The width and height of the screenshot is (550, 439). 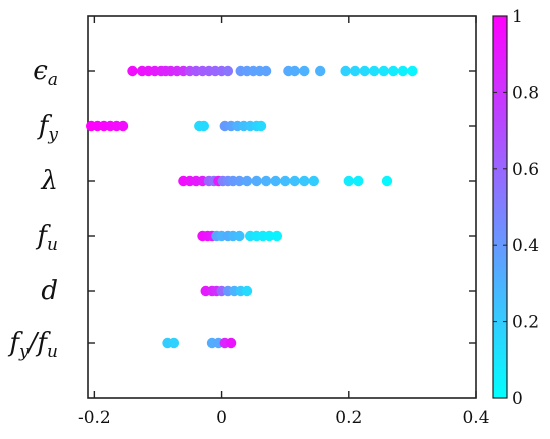 What do you see at coordinates (515, 208) in the screenshot?
I see `colorbar: 0 0.2 0.4 0.6 0.8 1` at bounding box center [515, 208].